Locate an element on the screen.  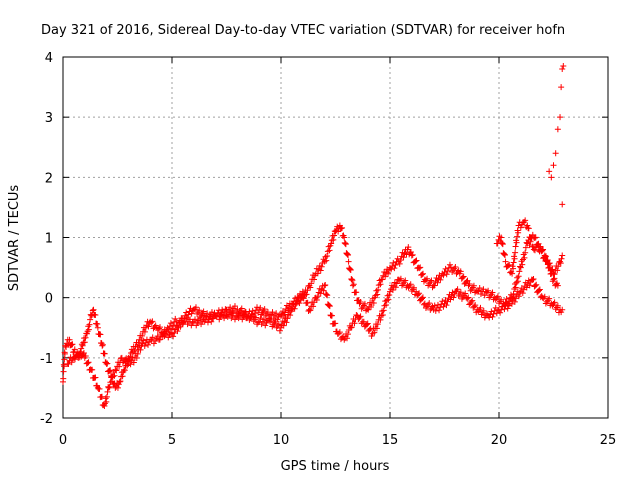
y-tick-label: 1 is located at coordinates (49, 239).